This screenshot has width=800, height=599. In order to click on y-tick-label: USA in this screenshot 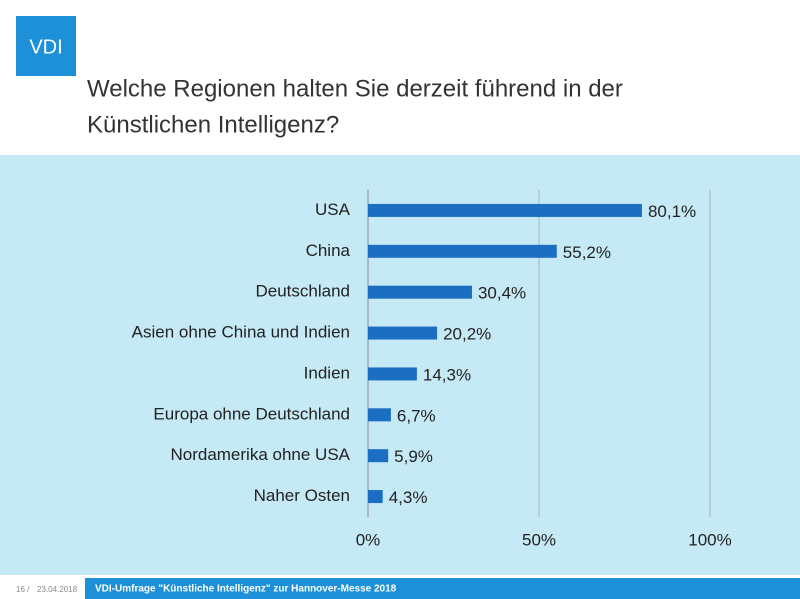, I will do `click(333, 209)`.